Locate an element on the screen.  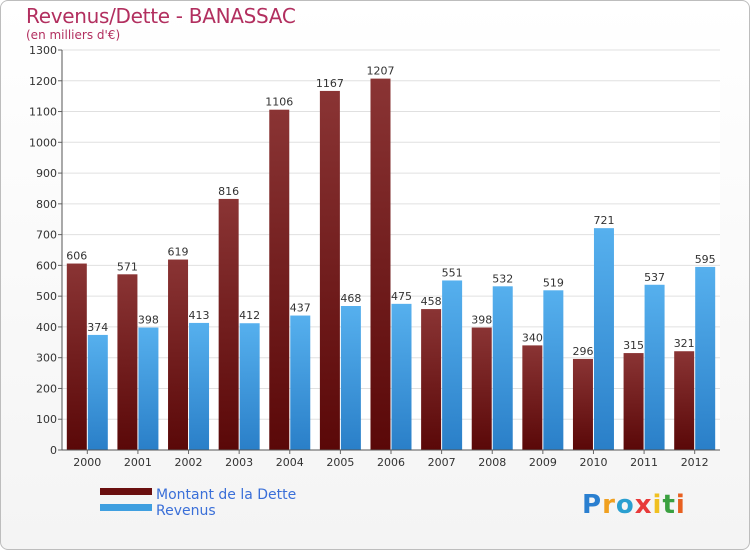
data-label: 721 is located at coordinates (603, 220).